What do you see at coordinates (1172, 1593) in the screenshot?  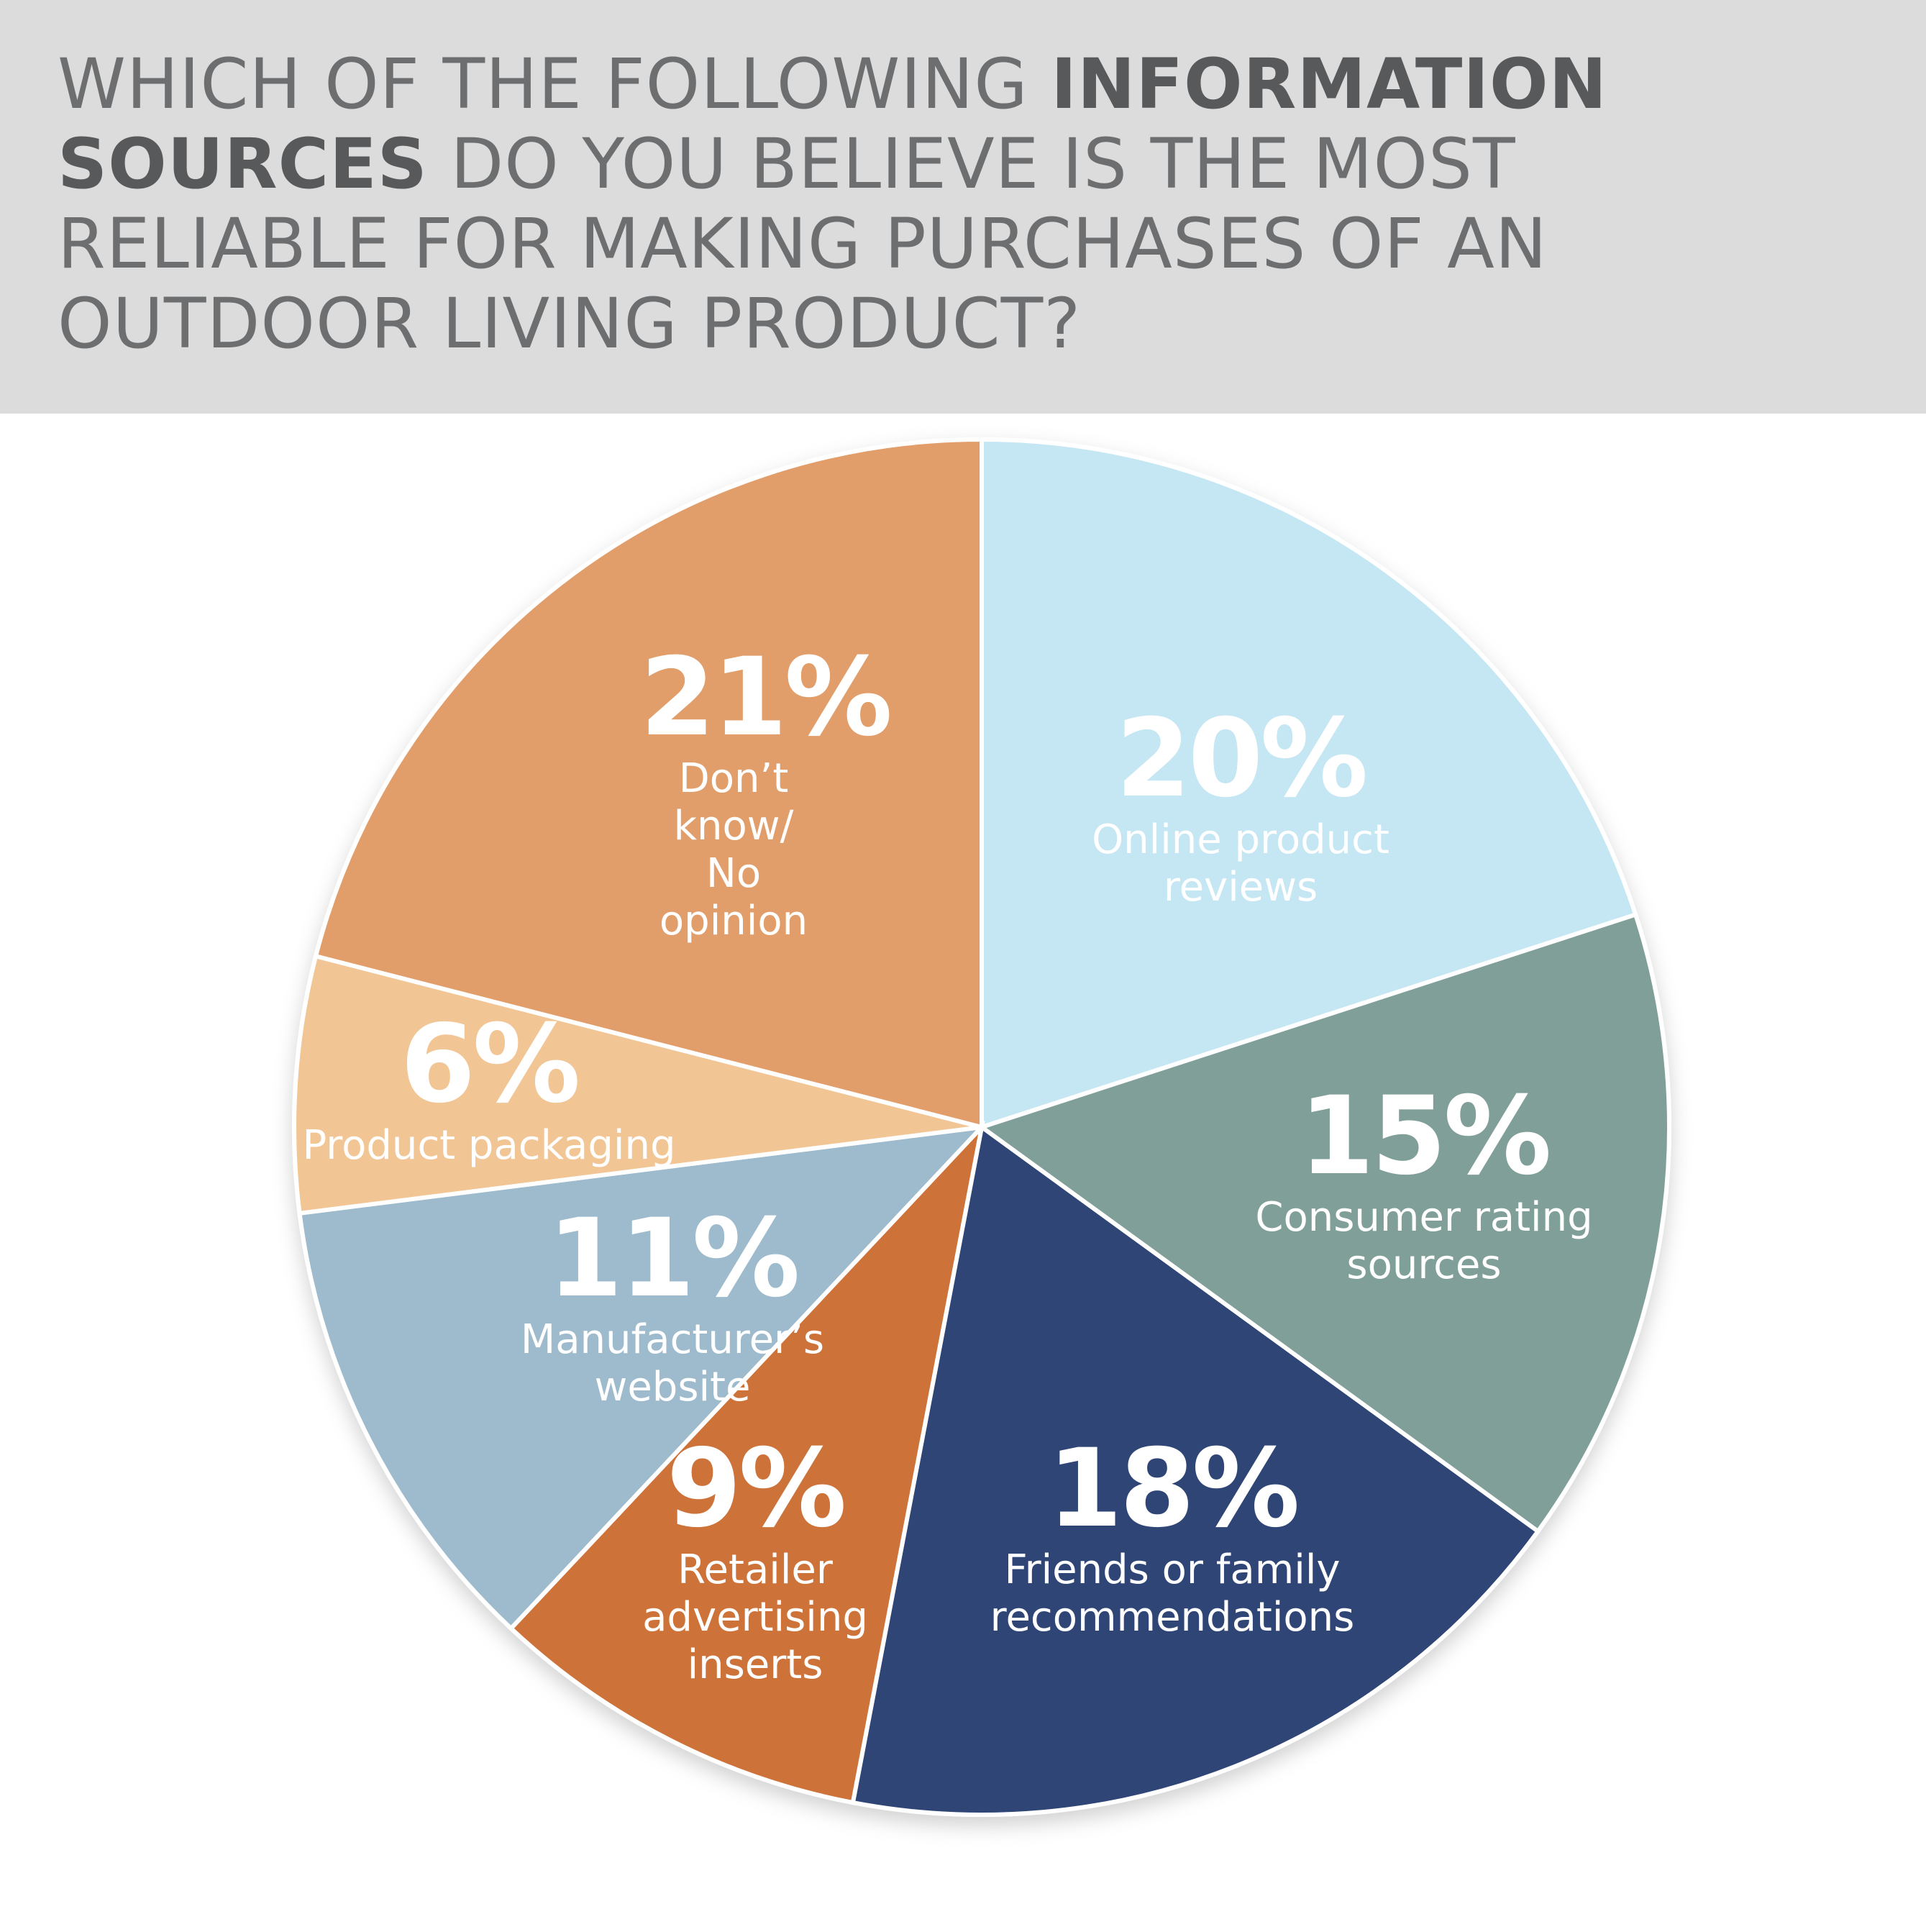 I see `category-label: Friends or family recommendations` at bounding box center [1172, 1593].